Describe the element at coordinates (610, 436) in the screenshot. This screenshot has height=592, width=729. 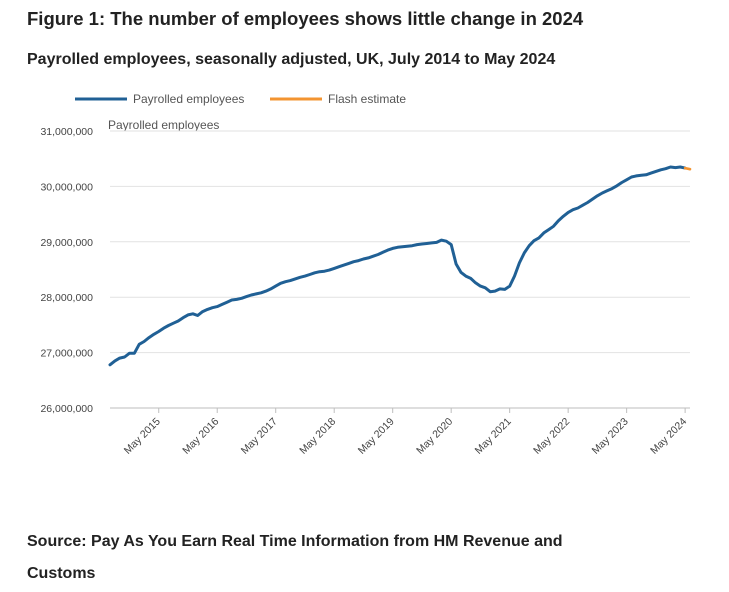
I see `x-tick-label: May 2023` at that location.